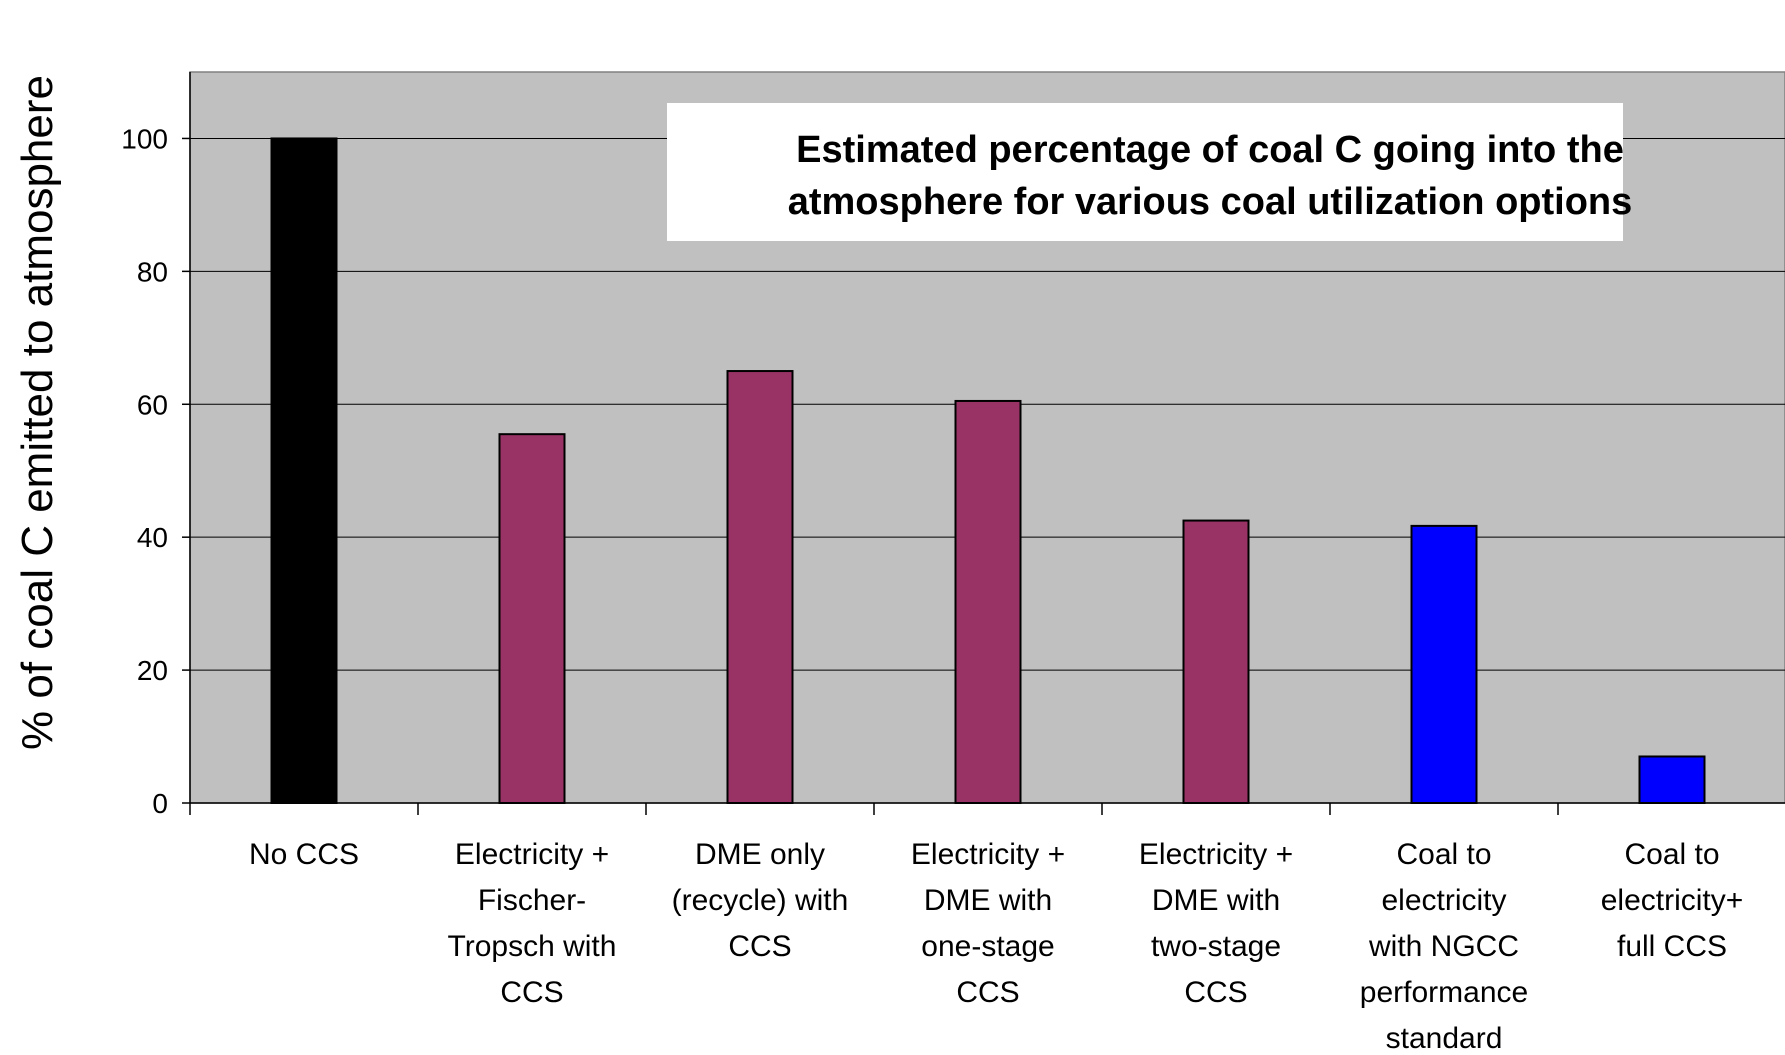  What do you see at coordinates (1444, 992) in the screenshot?
I see `x-category-label-line: performance` at bounding box center [1444, 992].